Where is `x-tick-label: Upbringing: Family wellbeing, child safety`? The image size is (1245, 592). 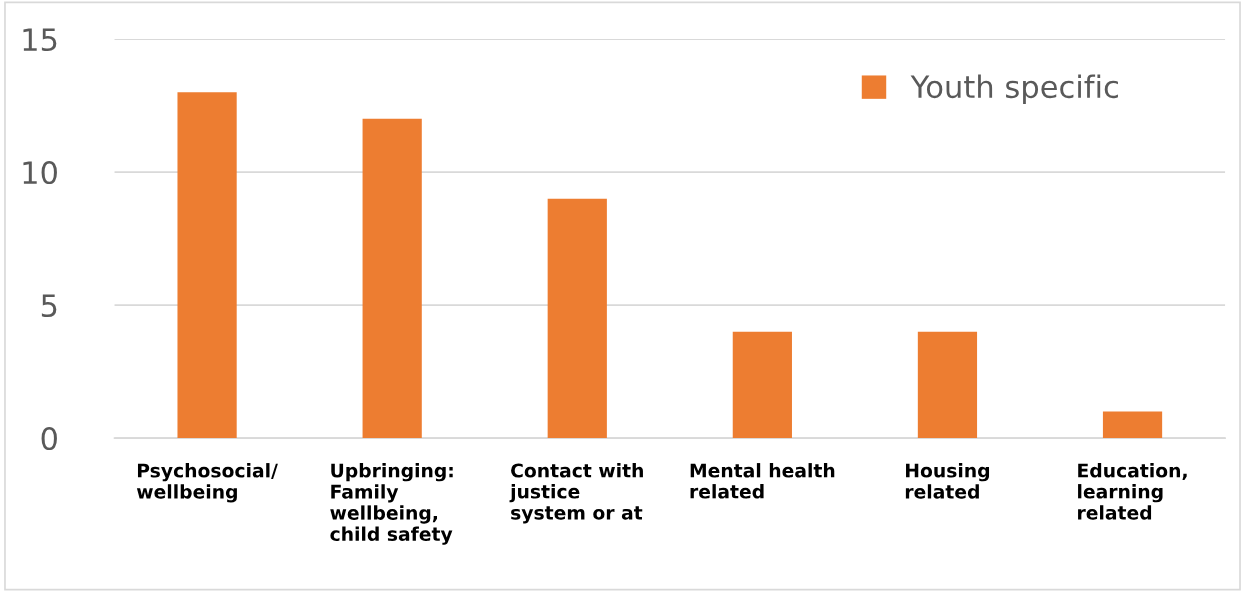
x-tick-label: Upbringing: Family wellbeing, child safety is located at coordinates (391, 504).